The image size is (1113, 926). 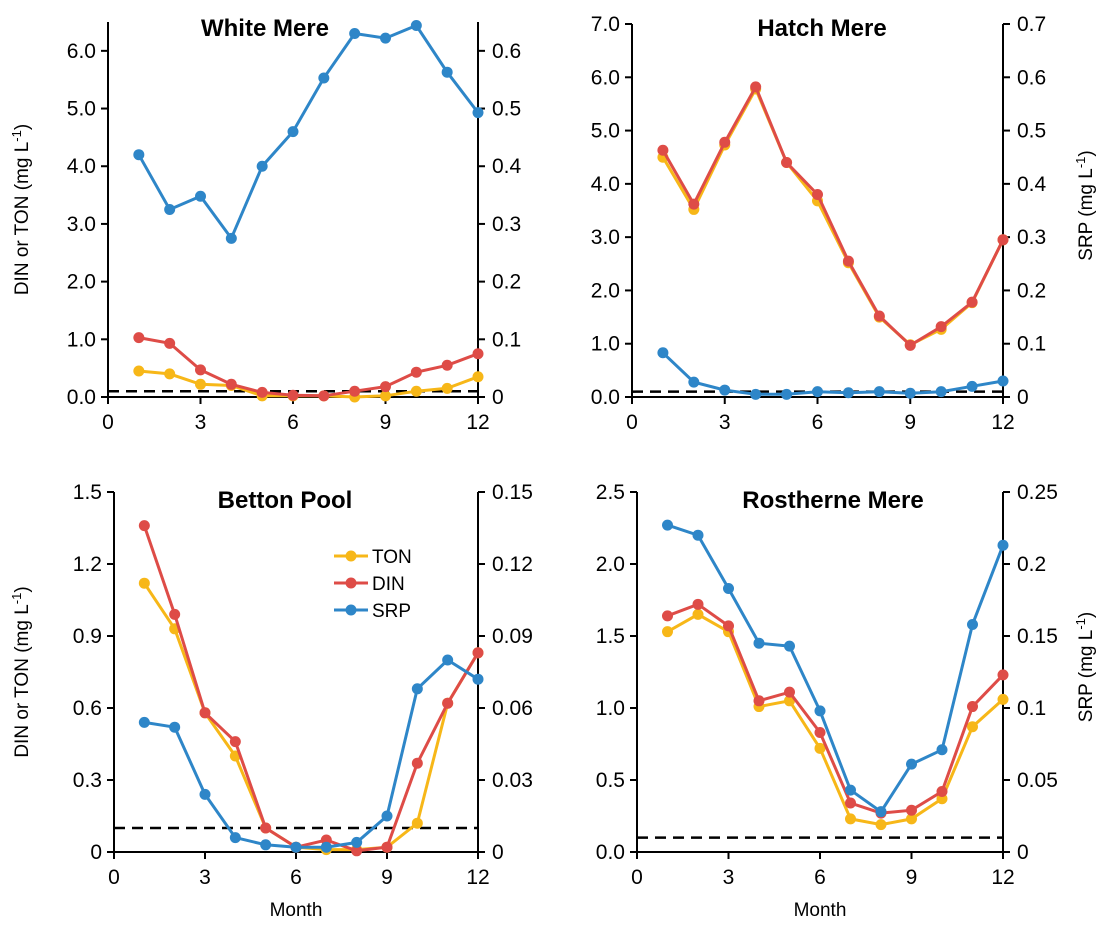 What do you see at coordinates (477, 877) in the screenshot?
I see `x-tick-label: 12` at bounding box center [477, 877].